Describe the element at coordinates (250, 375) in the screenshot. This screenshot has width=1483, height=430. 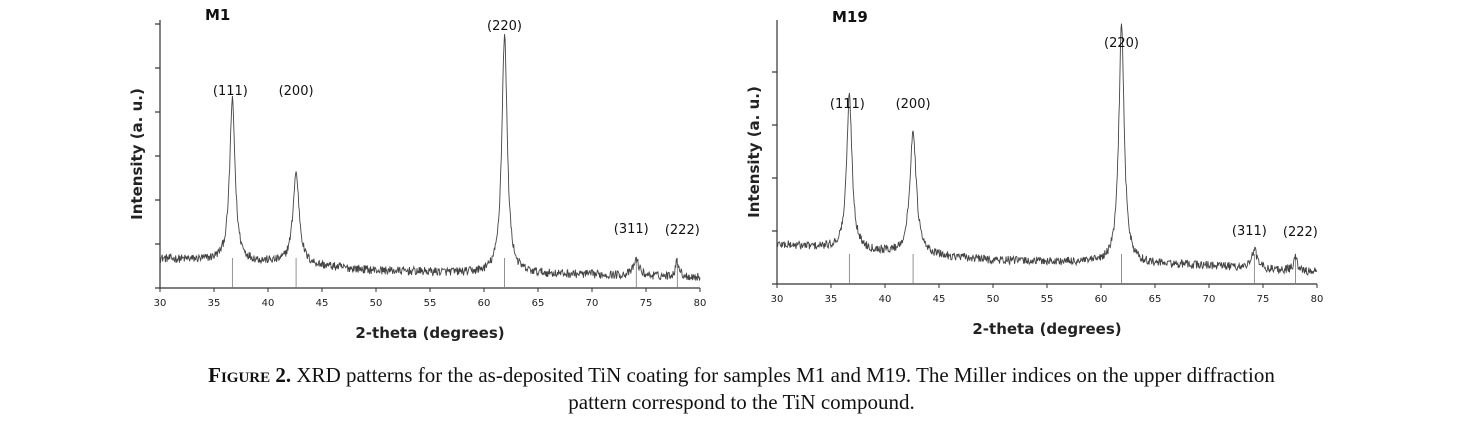
I see `figure-label: Figure 2.` at that location.